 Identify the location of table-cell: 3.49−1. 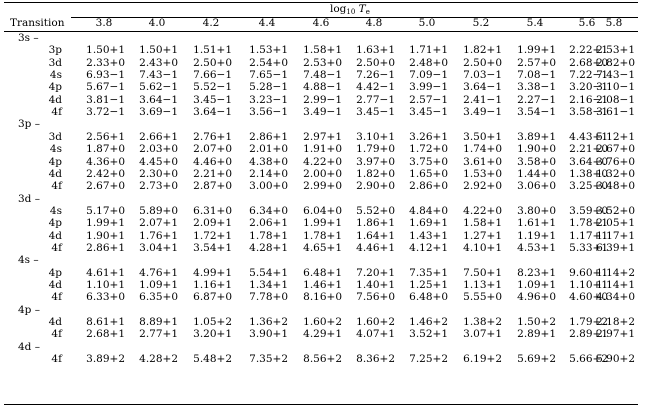
(322, 112).